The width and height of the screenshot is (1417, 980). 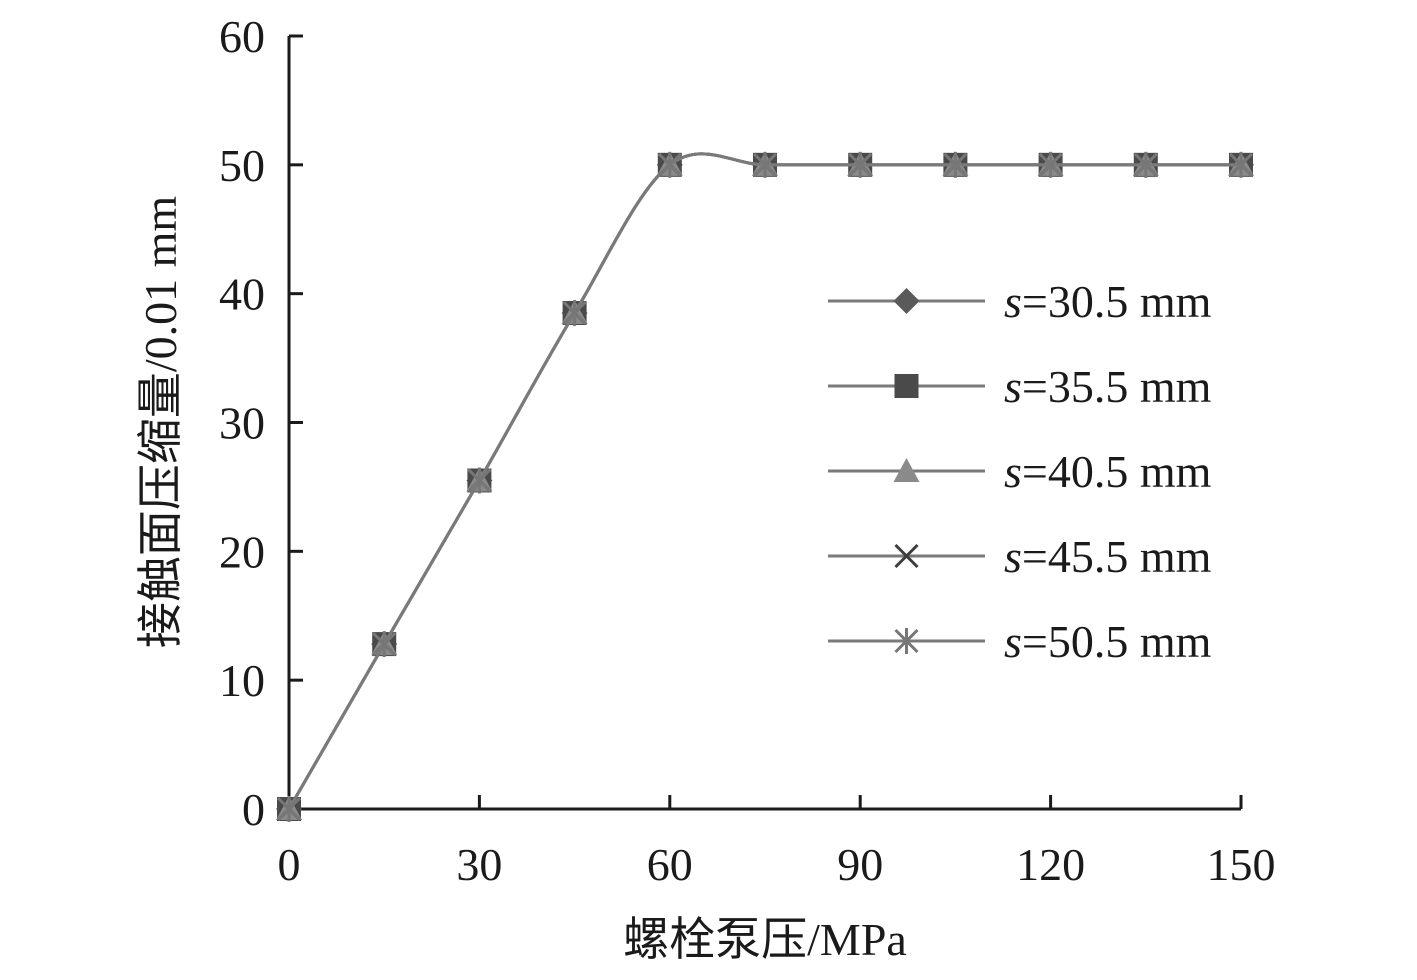 What do you see at coordinates (1117, 471) in the screenshot?
I see `legend-label-text: =40.5 mm` at bounding box center [1117, 471].